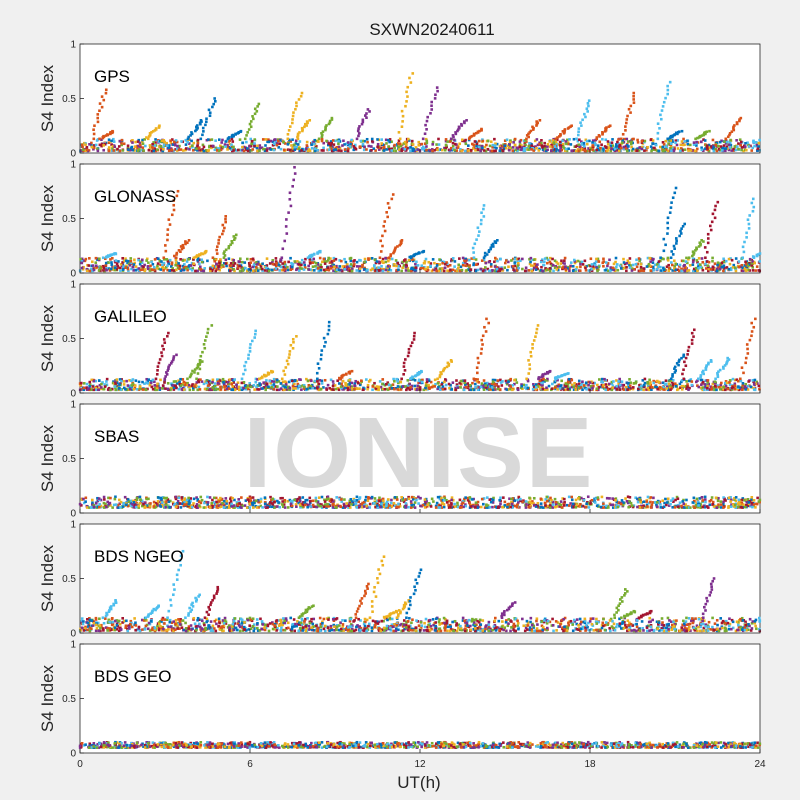 The height and width of the screenshot is (800, 800). What do you see at coordinates (182, 249) in the screenshot?
I see `scintillation-spike` at bounding box center [182, 249].